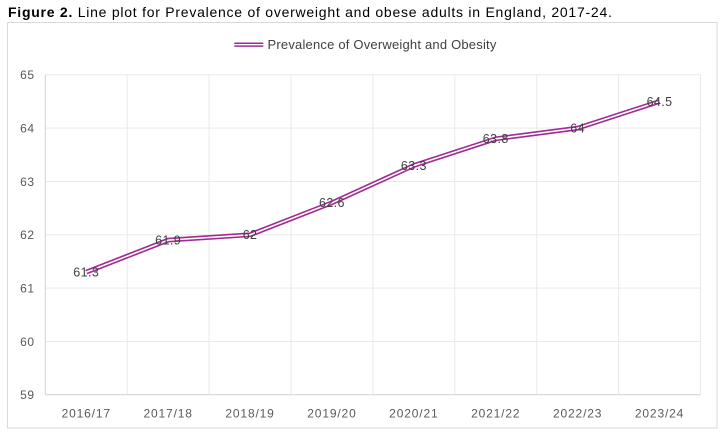  I want to click on svg-text: 61.9, so click(168, 241).